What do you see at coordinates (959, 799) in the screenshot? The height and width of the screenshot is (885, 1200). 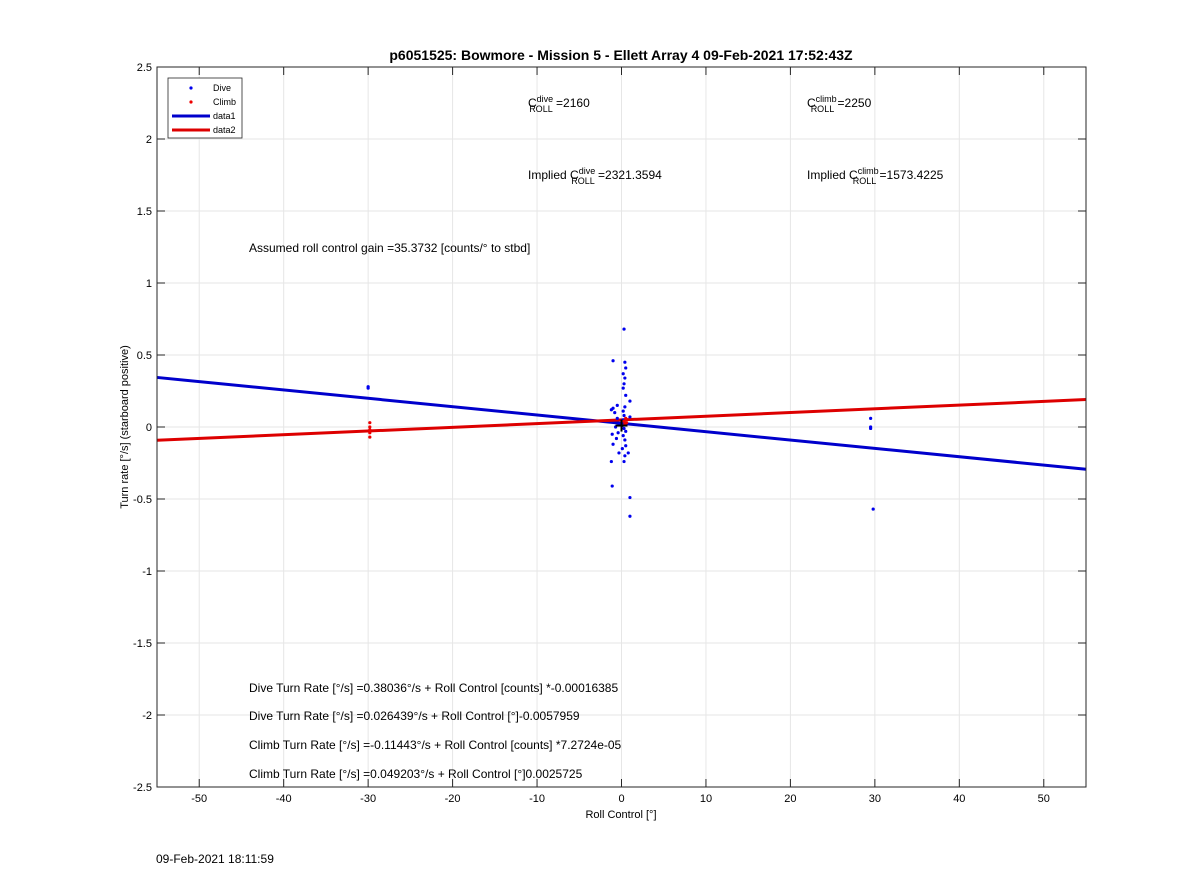 I see `x-tick-label: 40` at bounding box center [959, 799].